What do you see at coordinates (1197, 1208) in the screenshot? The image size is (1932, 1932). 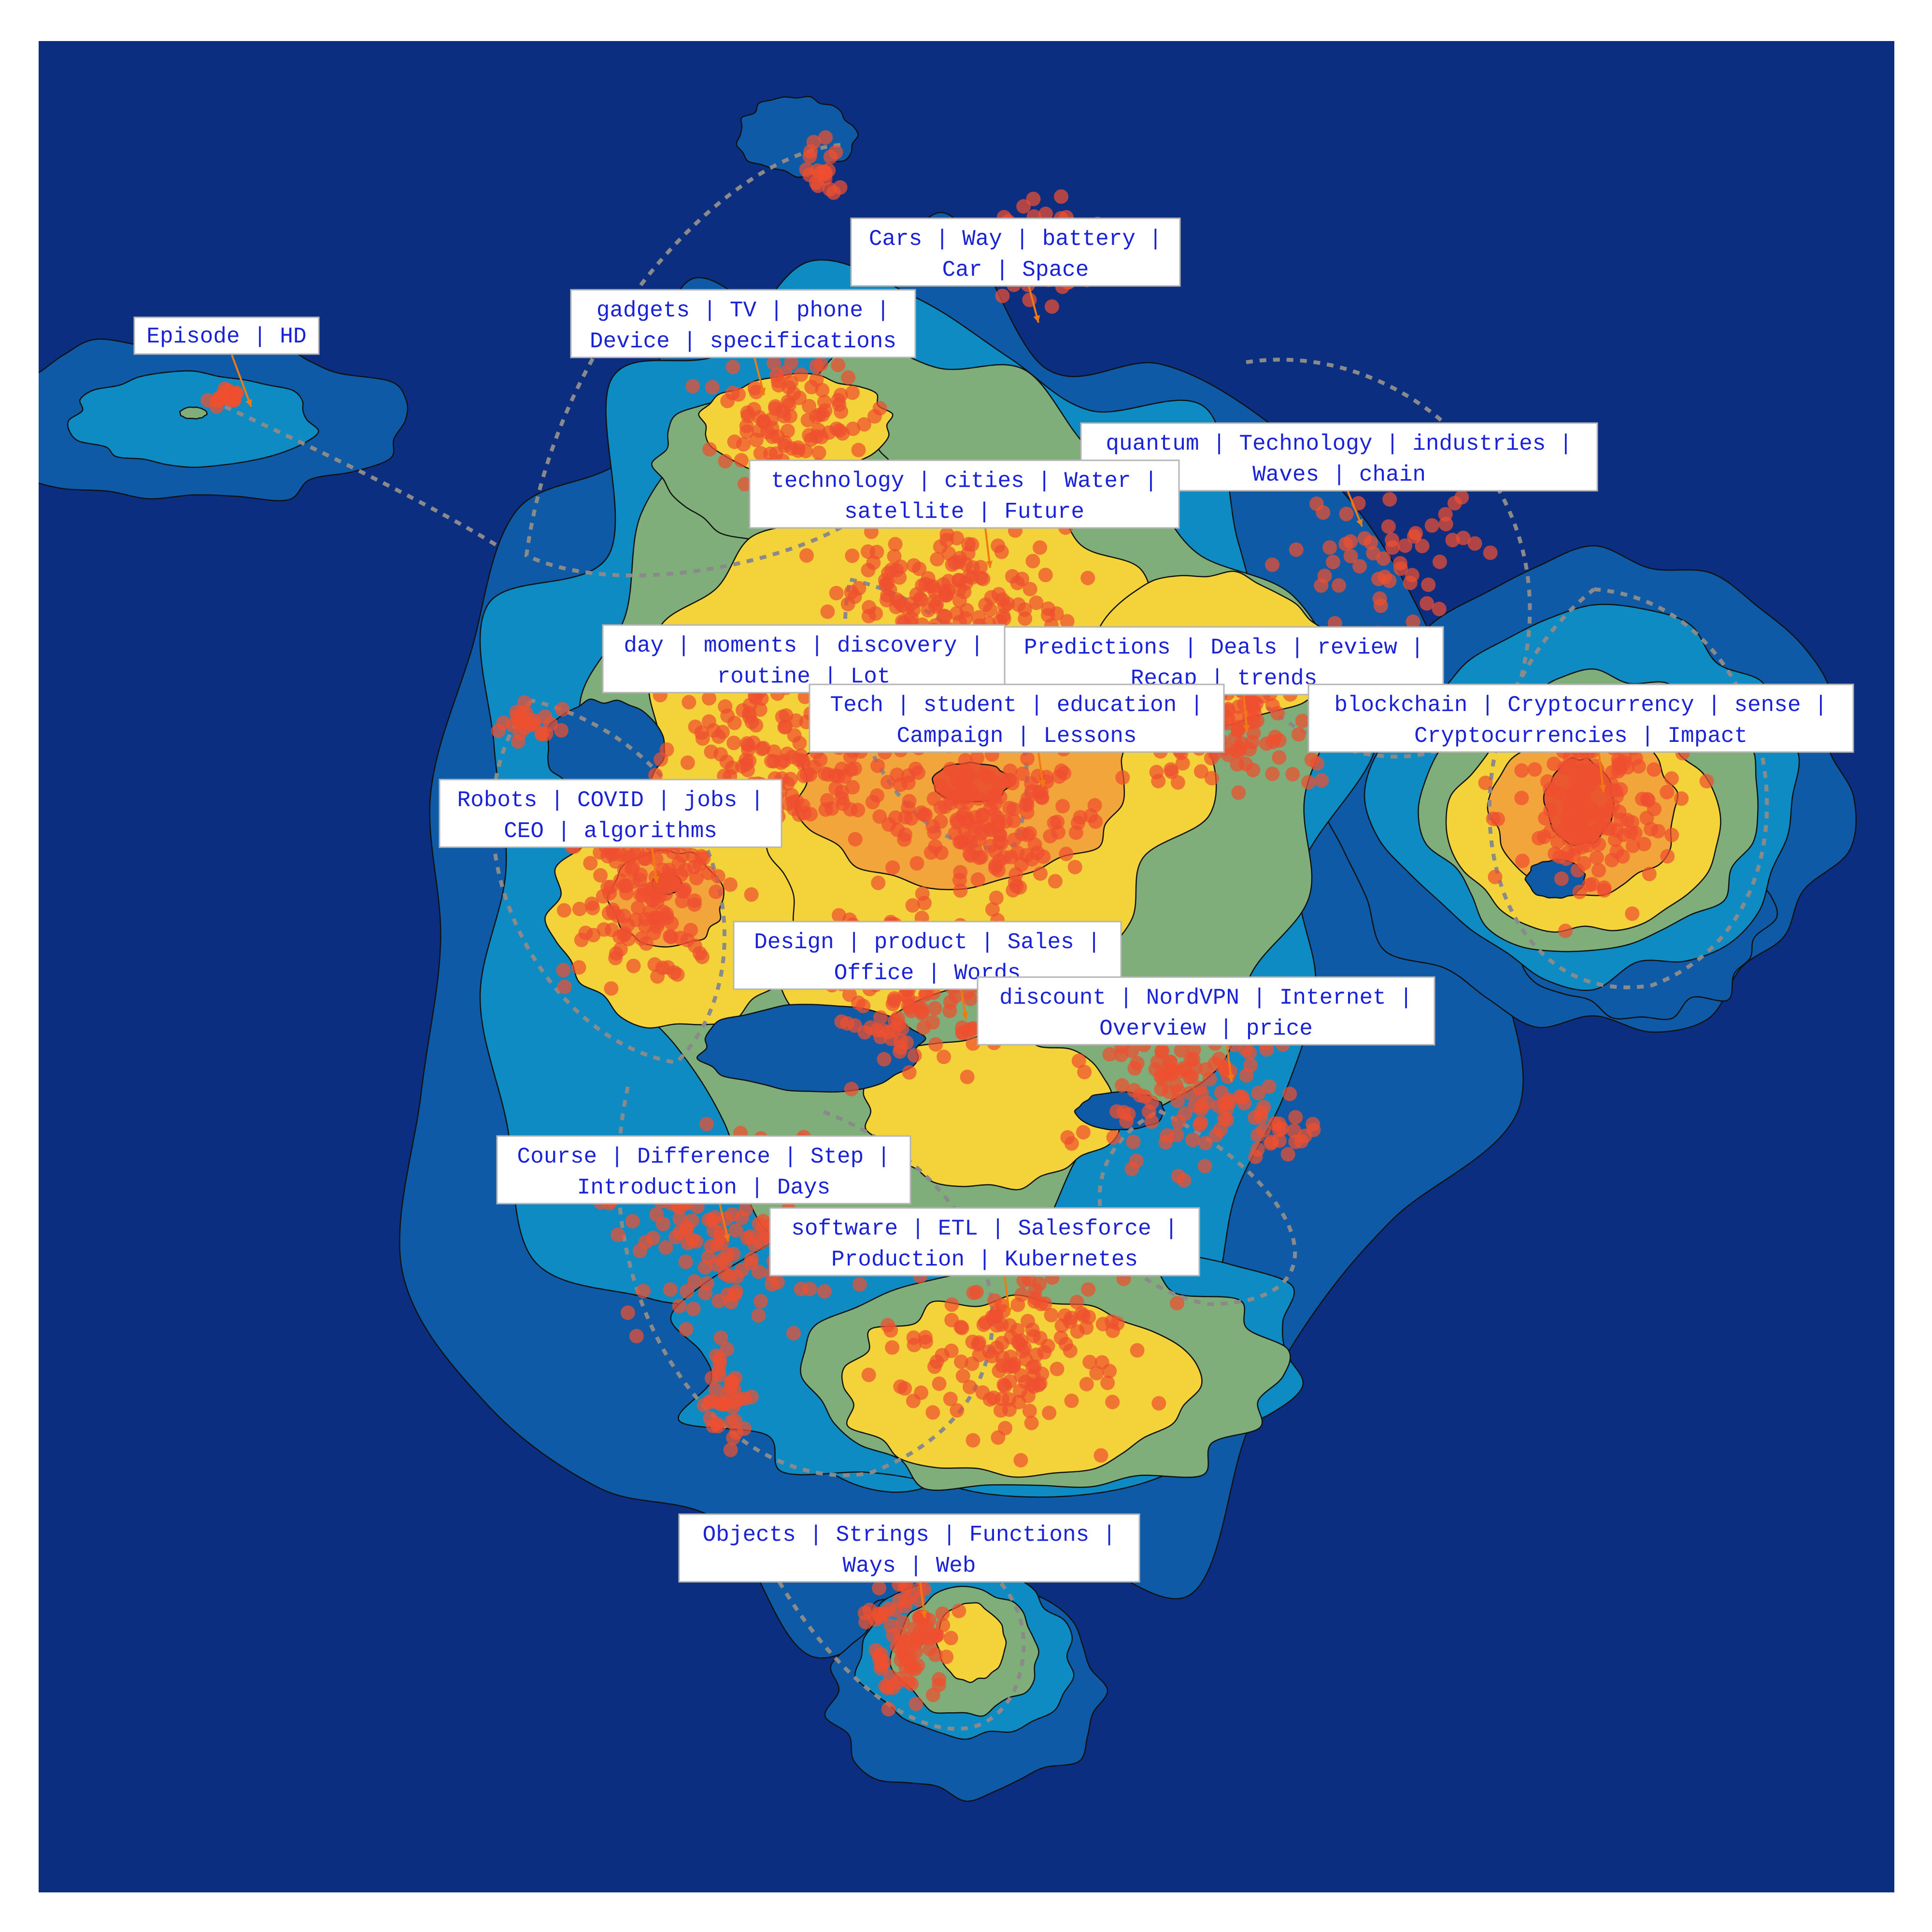 I see `cluster-outline` at bounding box center [1197, 1208].